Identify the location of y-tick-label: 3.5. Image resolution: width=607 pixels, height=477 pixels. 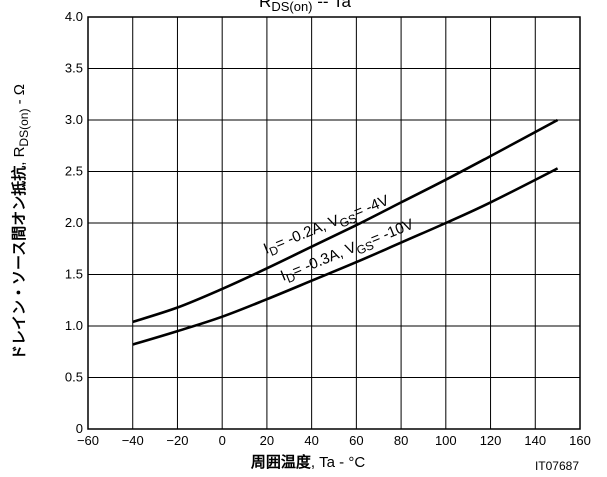
(74, 68).